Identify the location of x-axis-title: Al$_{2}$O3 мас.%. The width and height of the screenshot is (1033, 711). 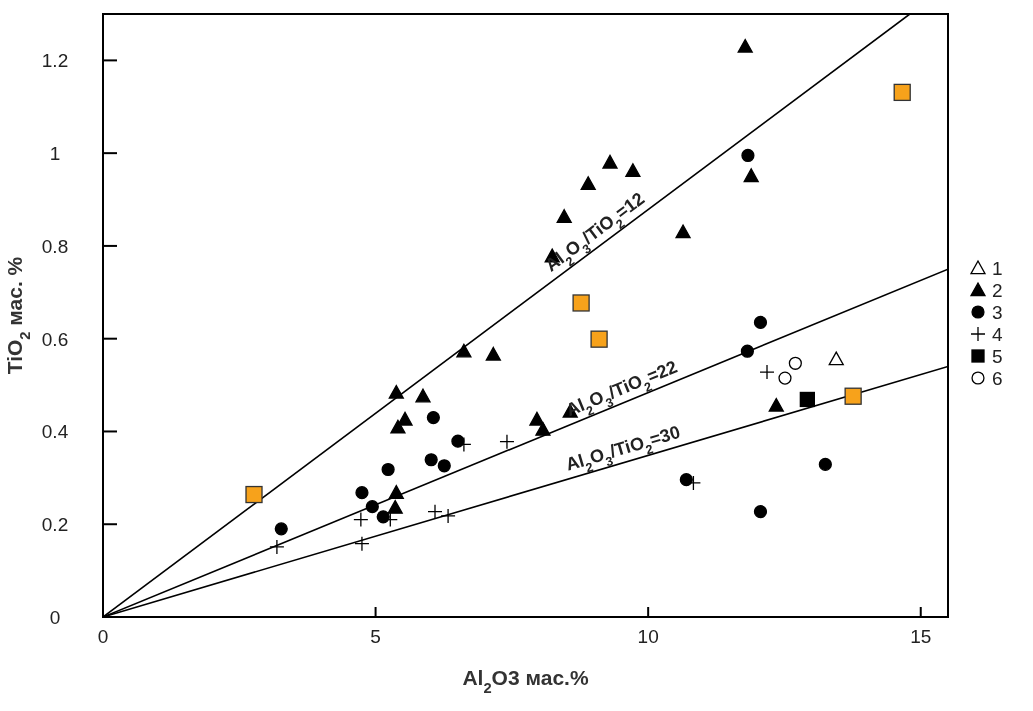
(525, 681).